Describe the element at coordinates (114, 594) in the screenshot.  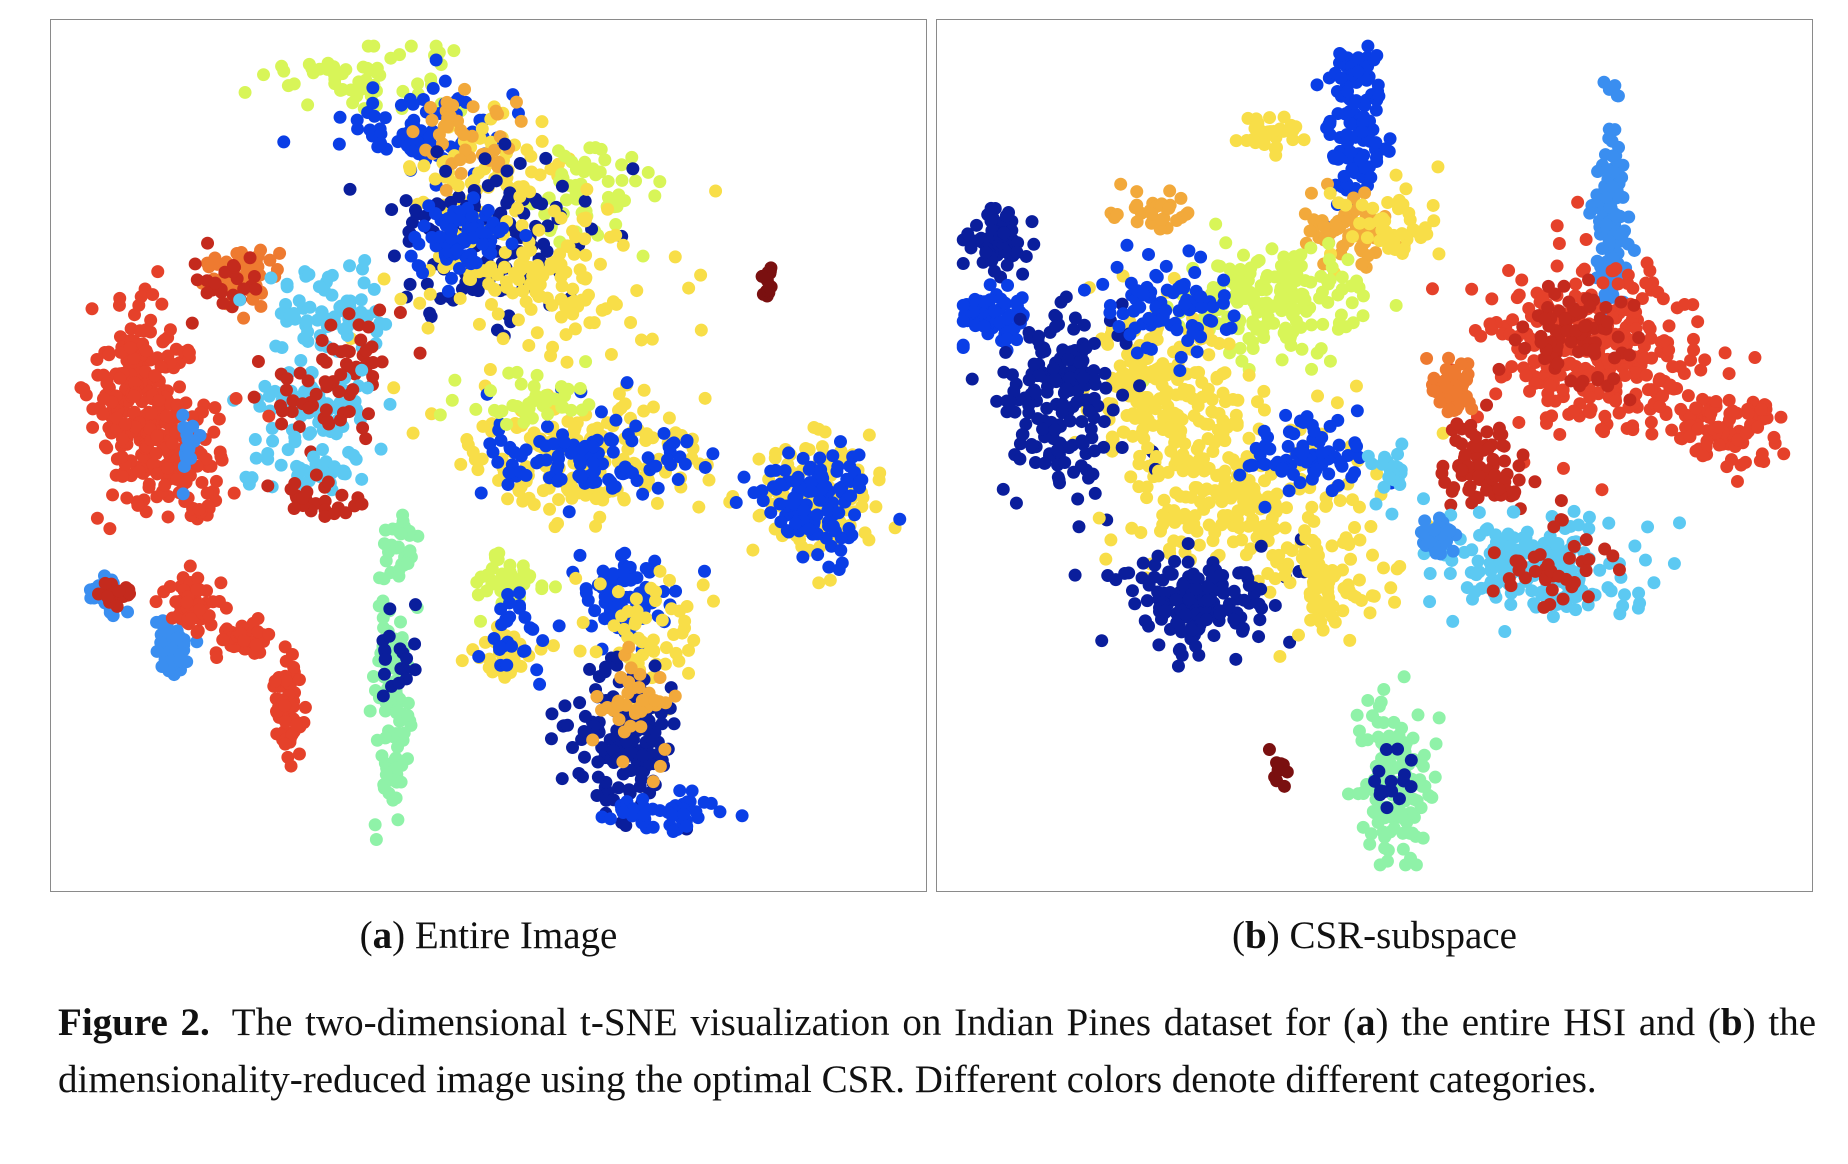
I see `cluster-red` at that location.